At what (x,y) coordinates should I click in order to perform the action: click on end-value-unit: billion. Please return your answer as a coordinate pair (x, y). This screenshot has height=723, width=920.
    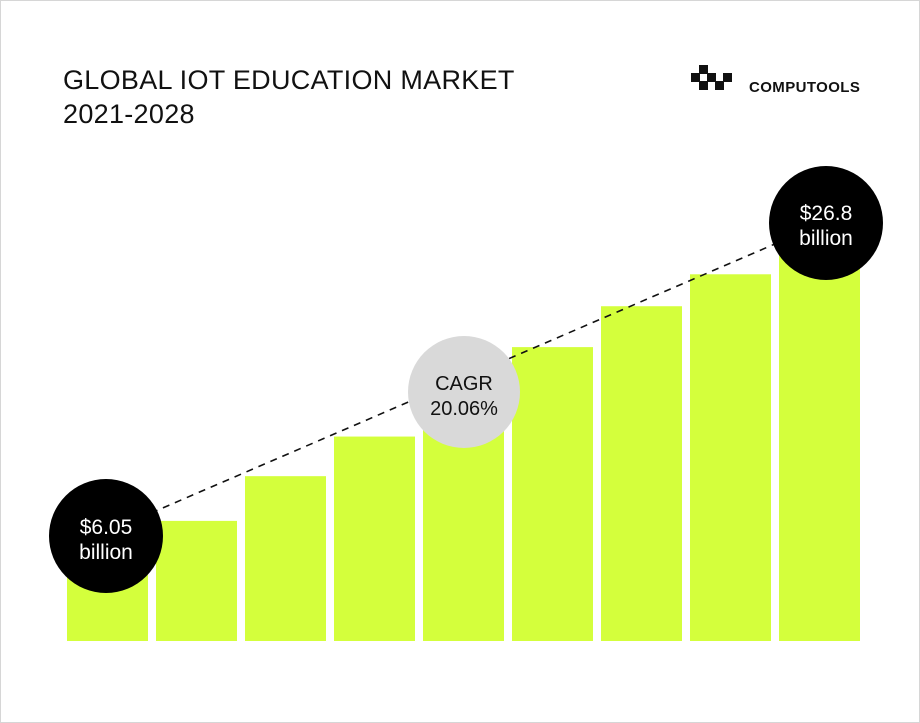
    Looking at the image, I should click on (826, 238).